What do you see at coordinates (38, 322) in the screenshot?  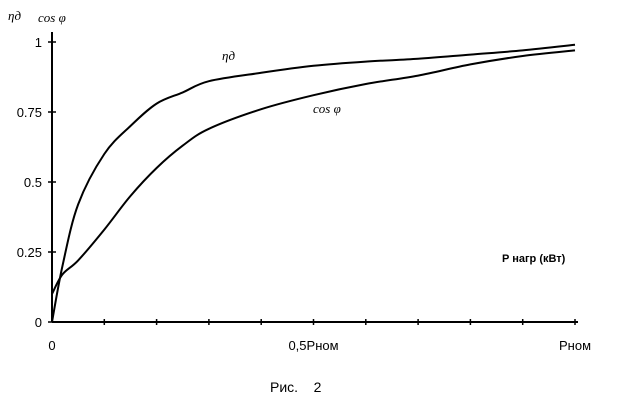 I see `y-tick-label: 0` at bounding box center [38, 322].